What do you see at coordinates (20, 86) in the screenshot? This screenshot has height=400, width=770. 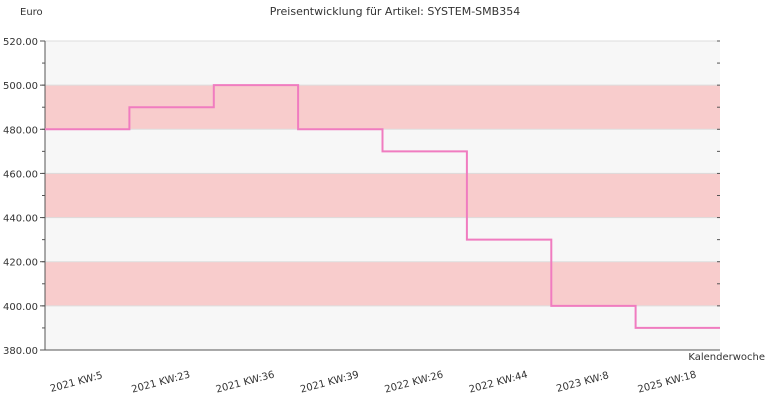 I see `y-tick-label: 500.00` at bounding box center [20, 86].